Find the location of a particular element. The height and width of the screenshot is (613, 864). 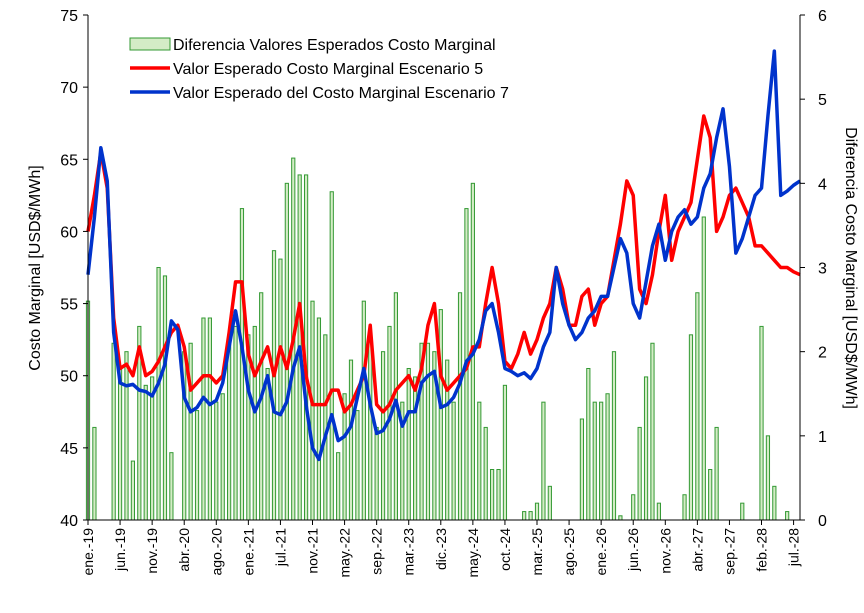

x-tick-label: mar.-23 is located at coordinates (409, 552).